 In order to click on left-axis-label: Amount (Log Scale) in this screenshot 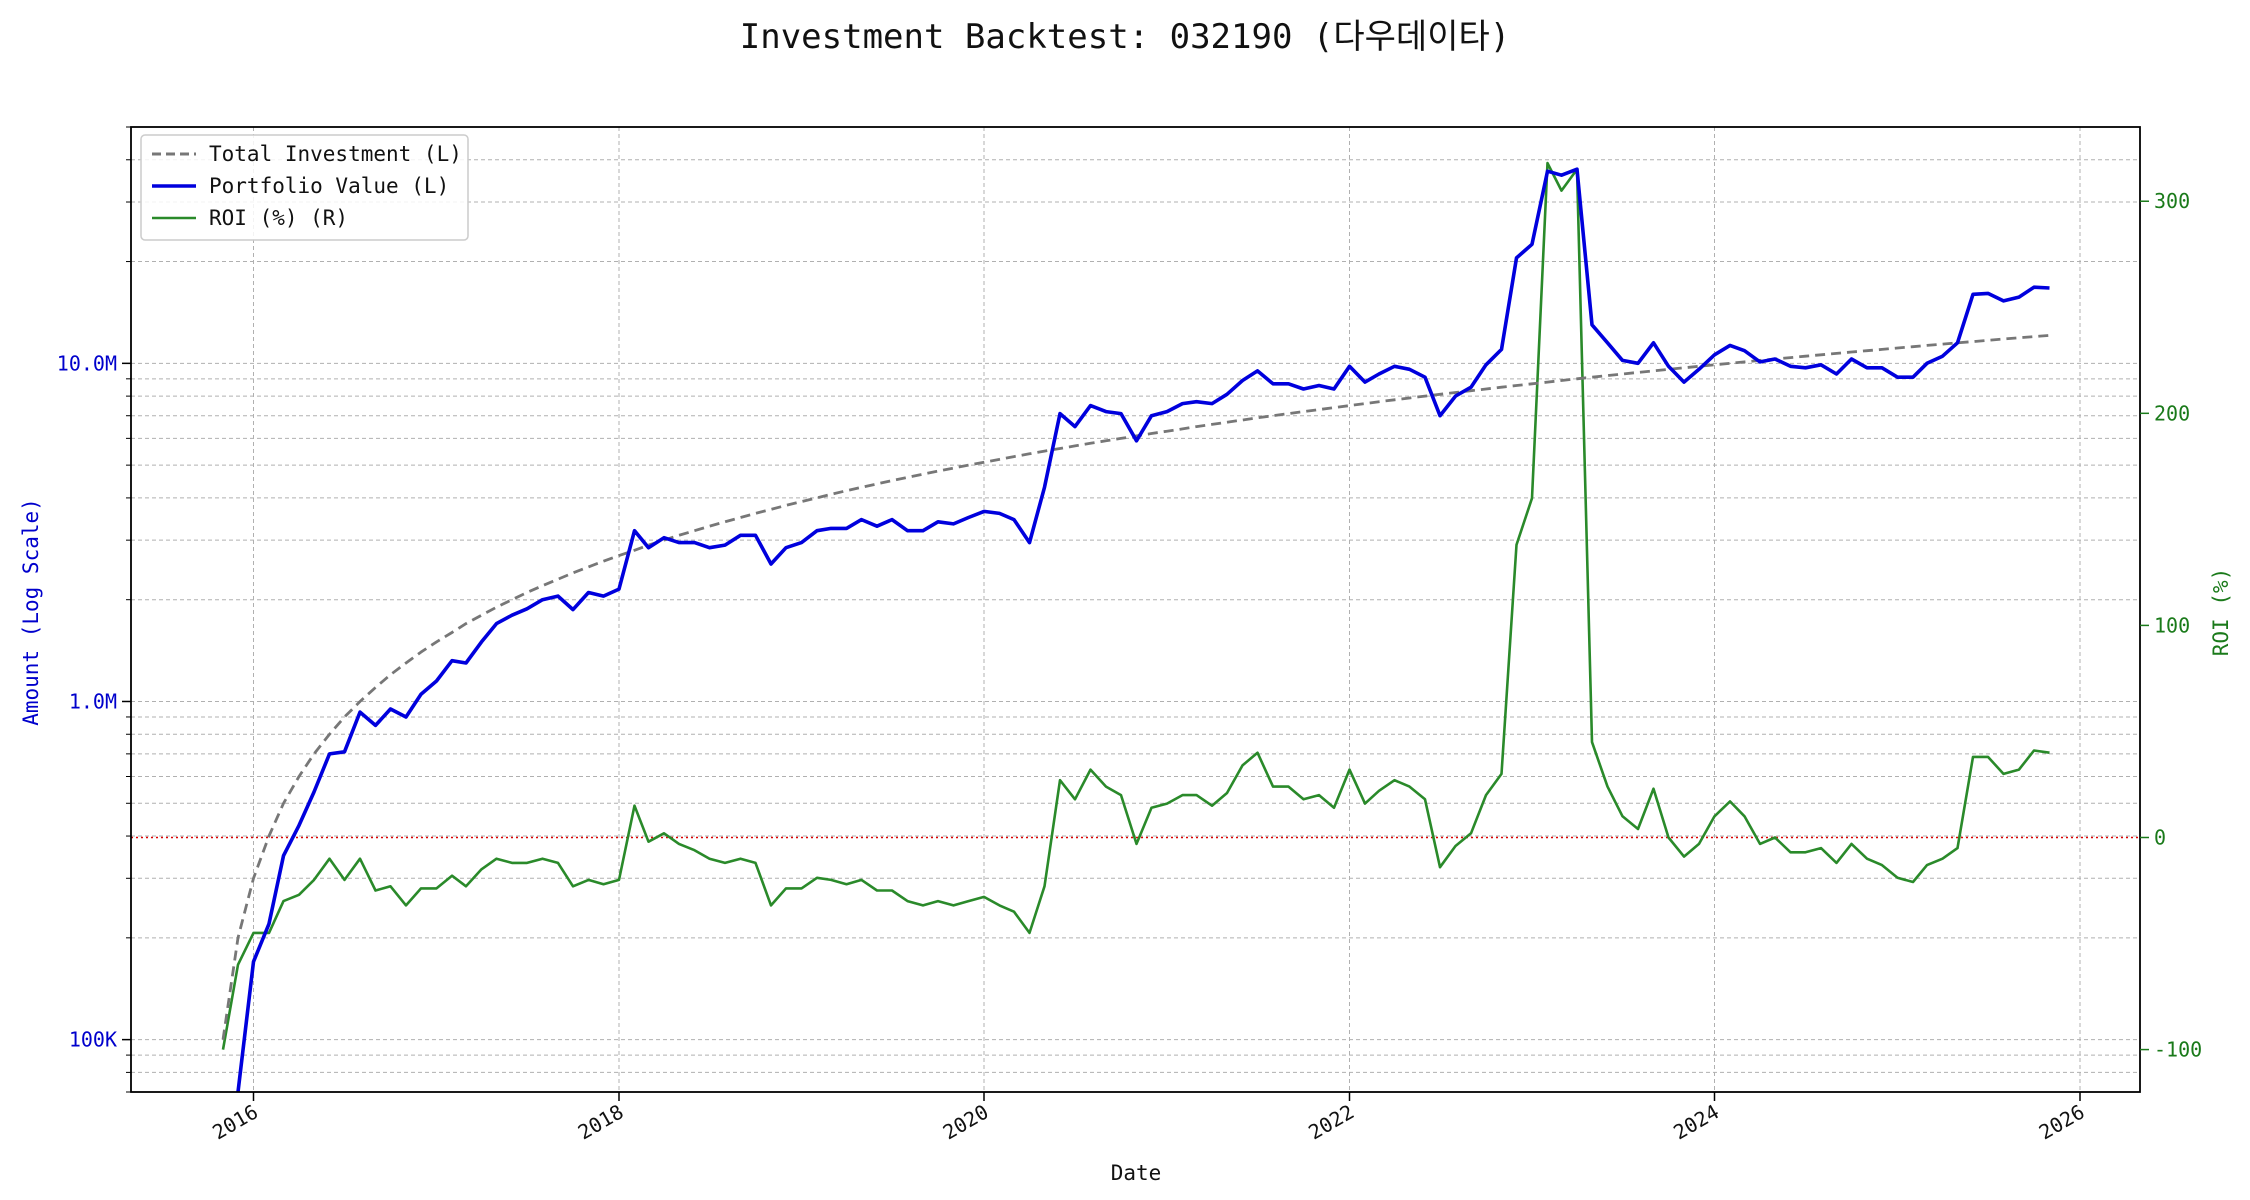, I will do `click(31, 612)`.